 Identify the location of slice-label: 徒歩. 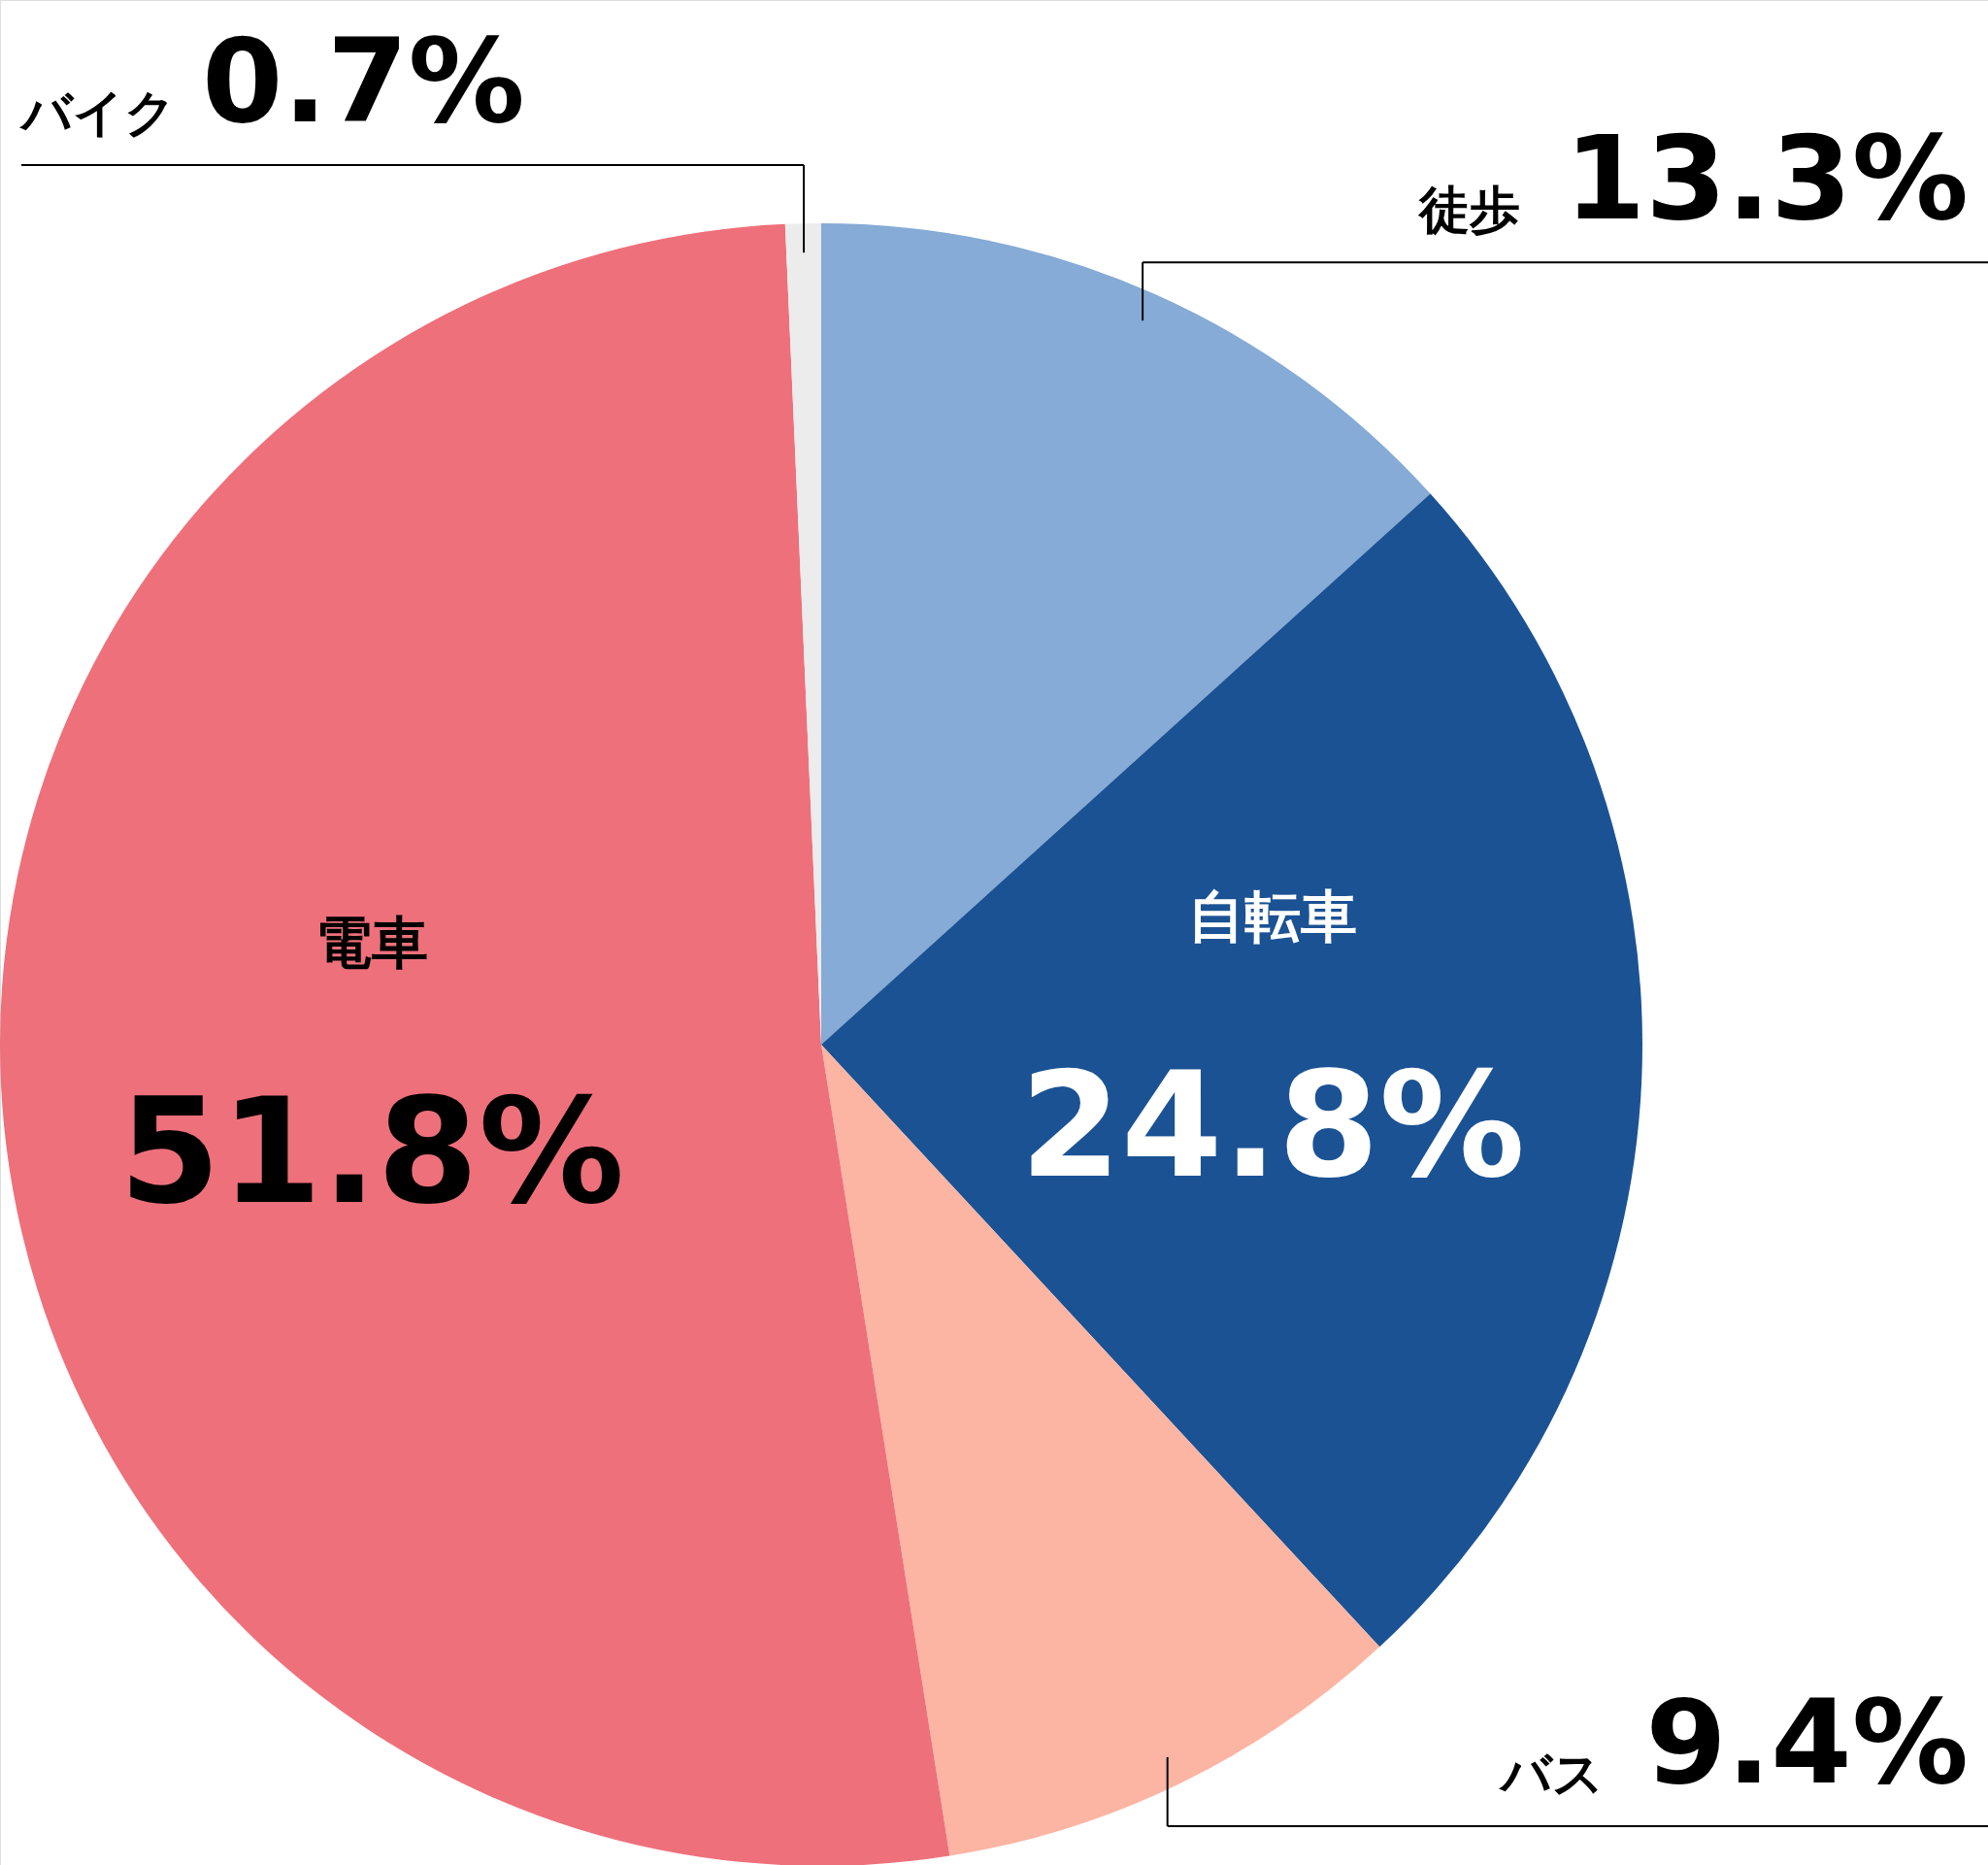
(1468, 211).